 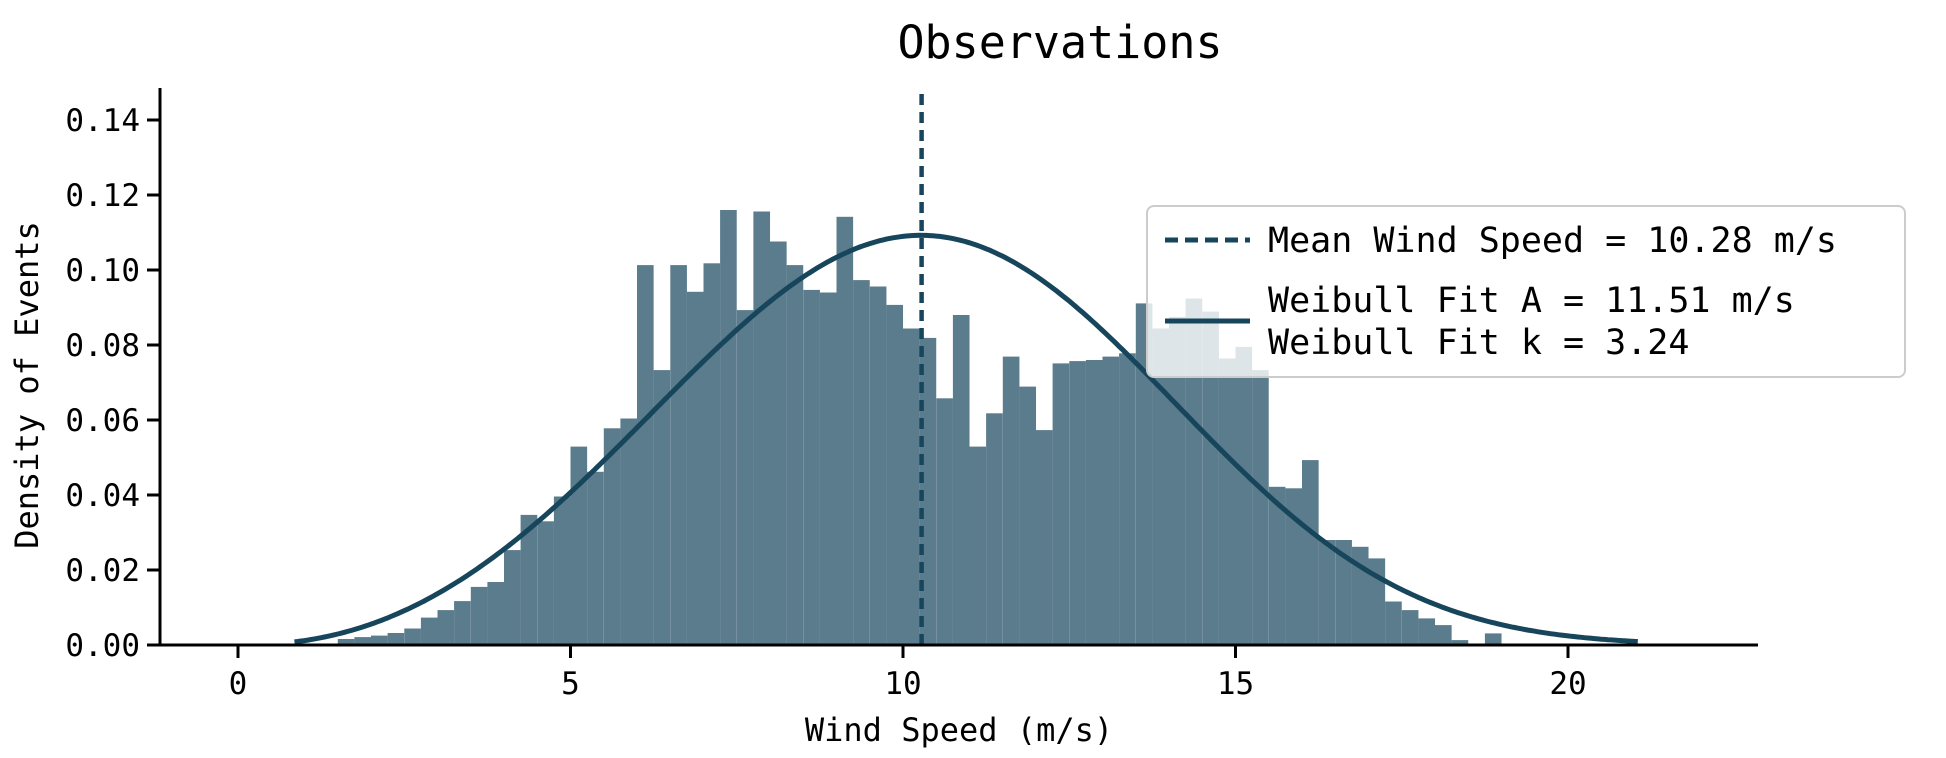 I want to click on x-tick-label: 10, so click(x=902, y=684).